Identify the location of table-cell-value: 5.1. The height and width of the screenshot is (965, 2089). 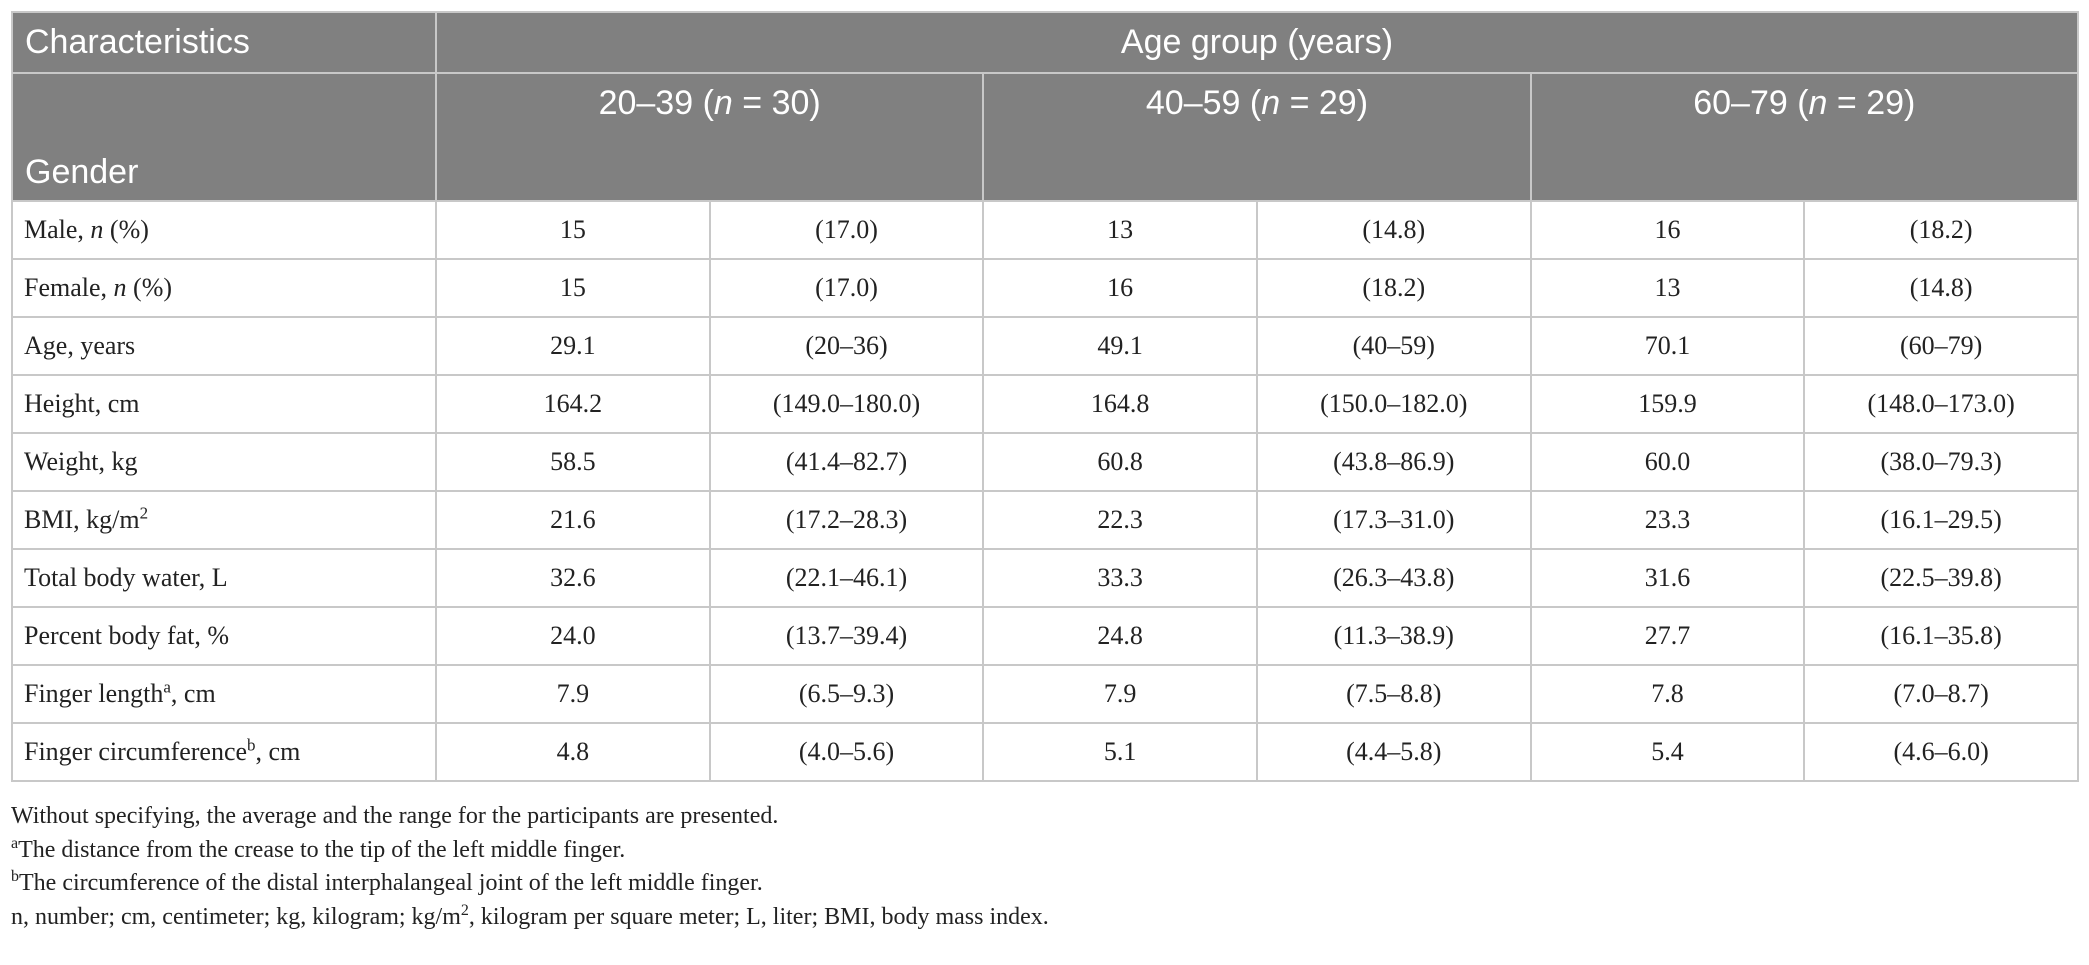
(1120, 752).